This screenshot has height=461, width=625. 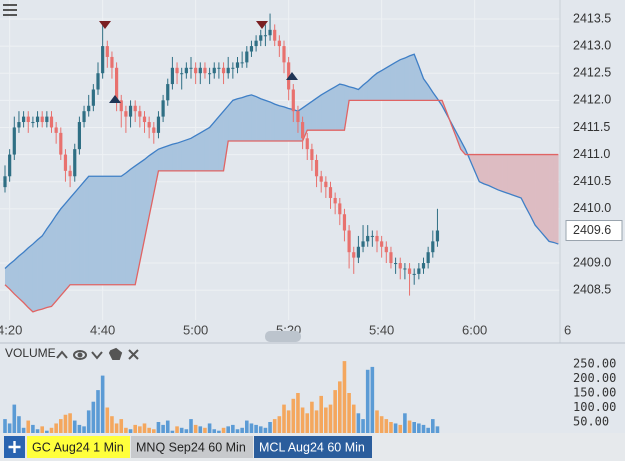 I want to click on tab-label: GC Aug24 1 Min, so click(x=78, y=447).